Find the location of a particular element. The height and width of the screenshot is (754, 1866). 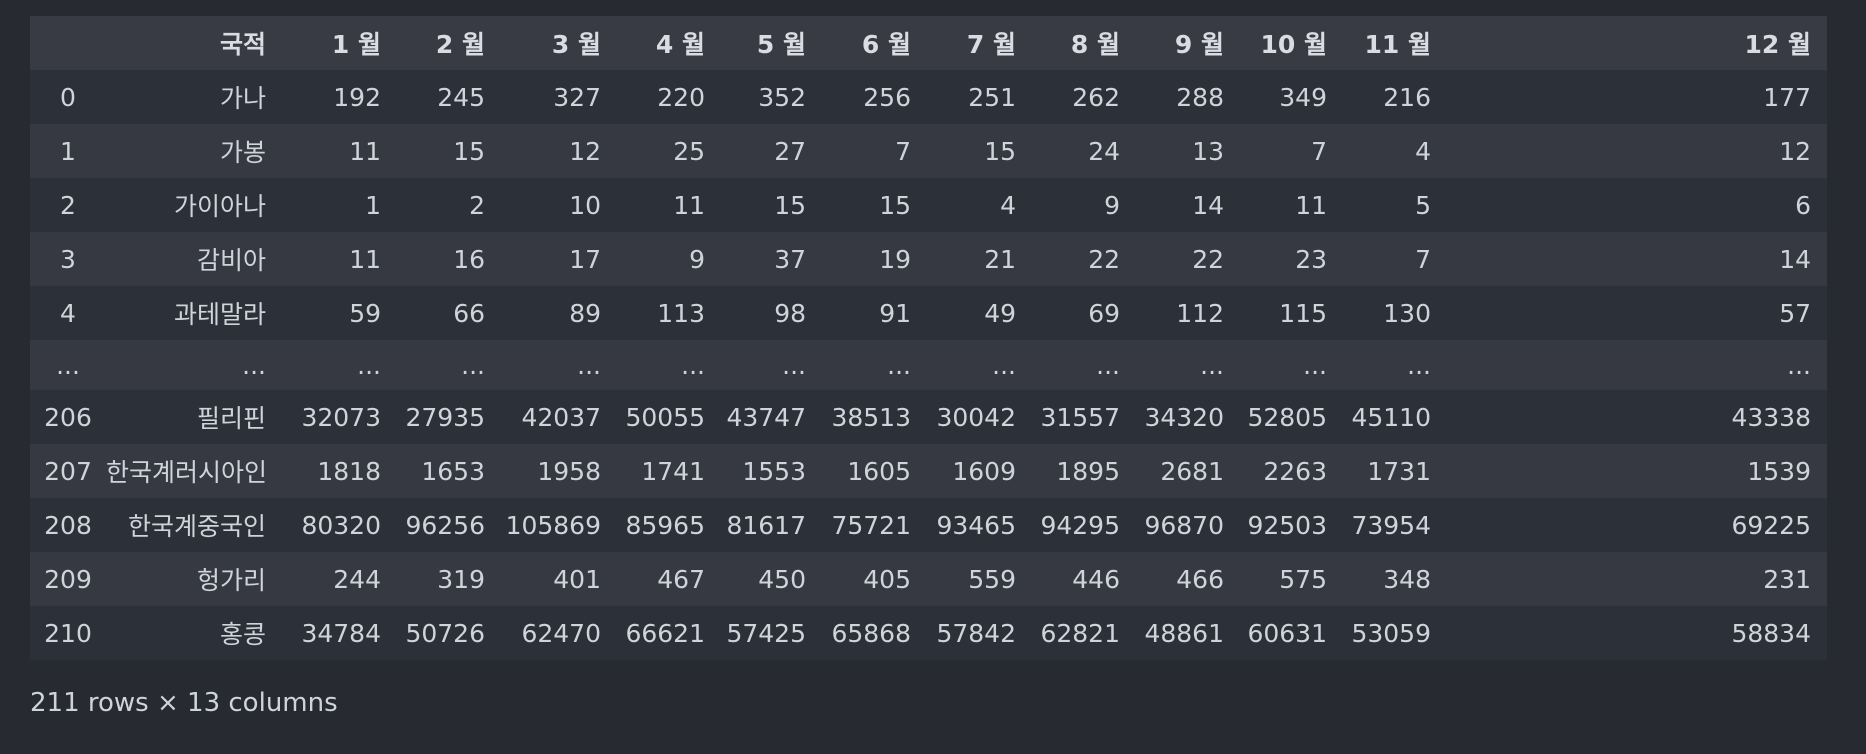

column-header: 12 월 is located at coordinates (1637, 43).